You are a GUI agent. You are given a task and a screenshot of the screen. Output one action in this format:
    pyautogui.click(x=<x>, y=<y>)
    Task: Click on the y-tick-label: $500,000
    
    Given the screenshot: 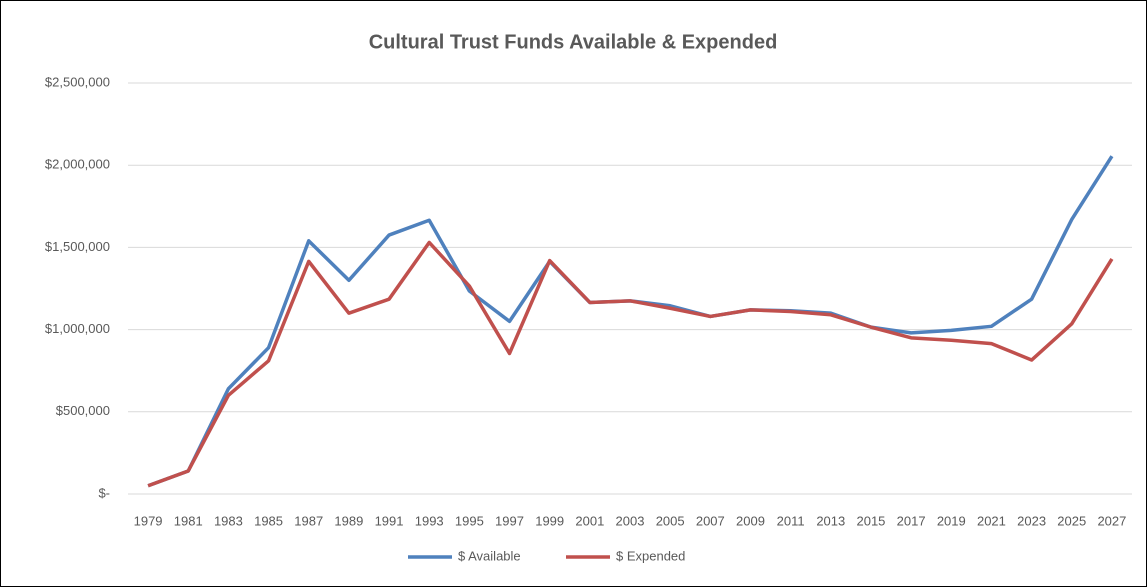 What is the action you would take?
    pyautogui.click(x=83, y=410)
    